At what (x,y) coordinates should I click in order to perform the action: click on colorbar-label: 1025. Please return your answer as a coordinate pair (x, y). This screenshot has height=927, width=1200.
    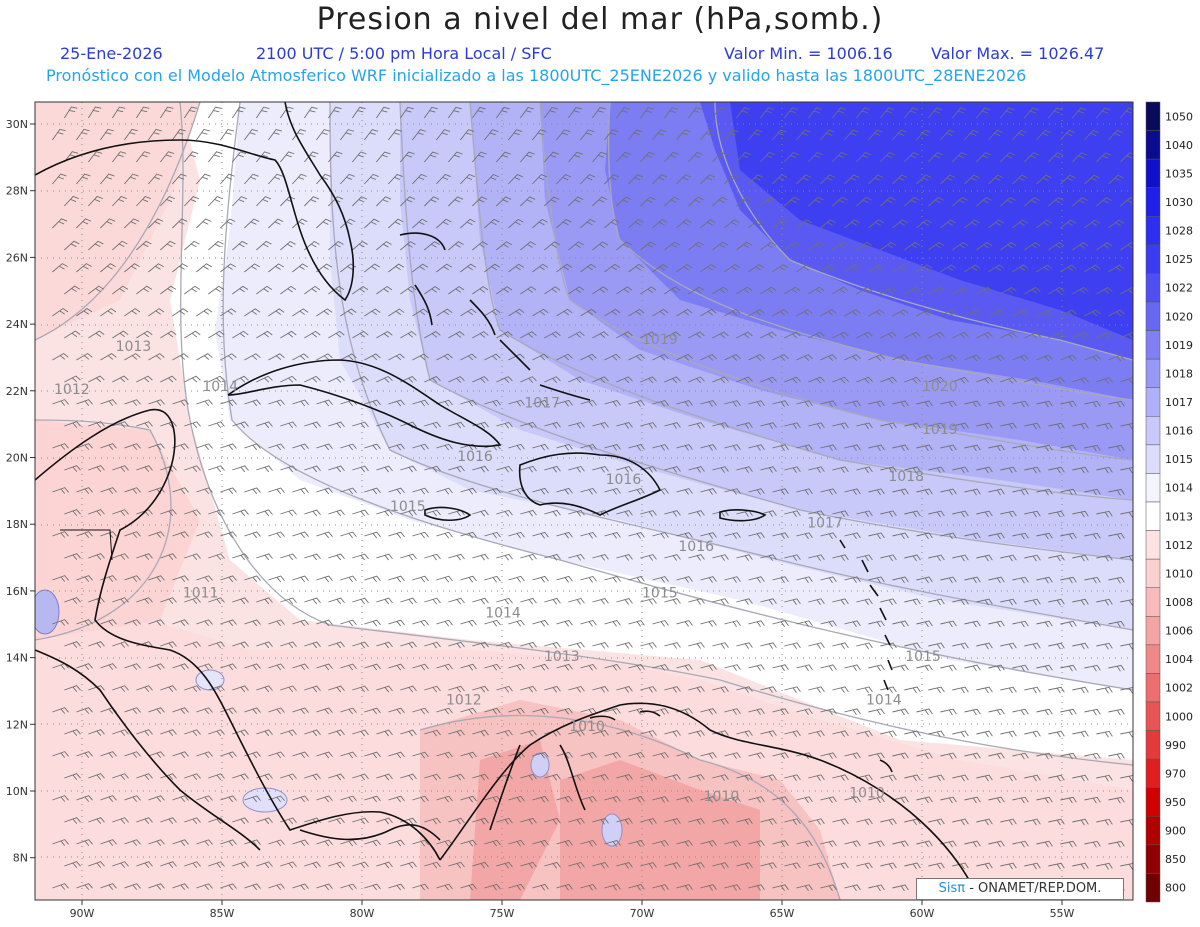
    Looking at the image, I should click on (1179, 259).